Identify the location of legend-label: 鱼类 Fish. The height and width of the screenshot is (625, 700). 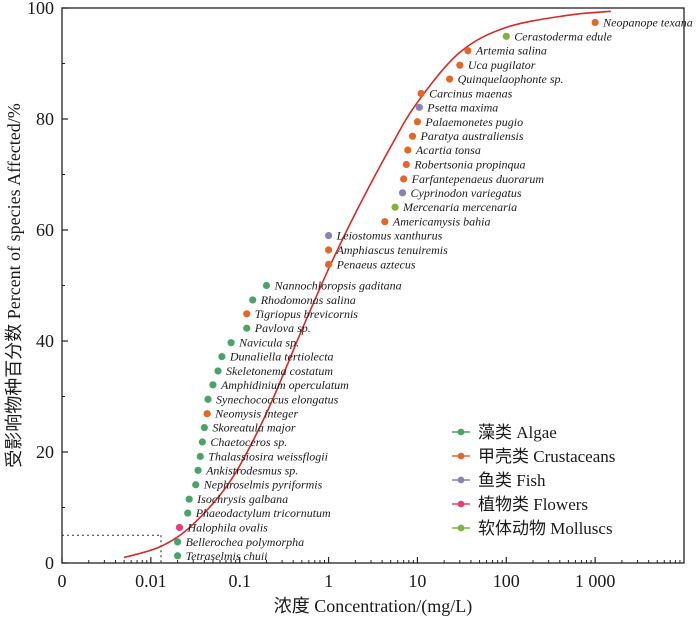
(512, 480).